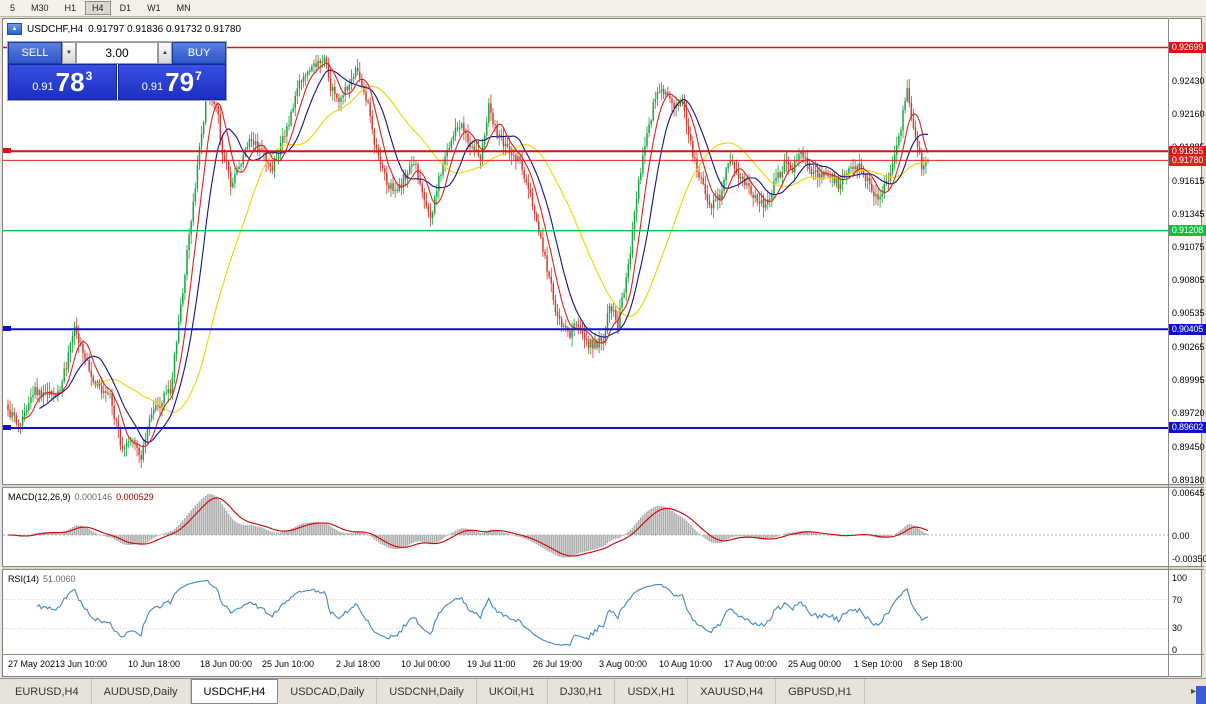 The width and height of the screenshot is (1206, 704). Describe the element at coordinates (1188, 313) in the screenshot. I see `price-axis-label: 0.90535` at that location.